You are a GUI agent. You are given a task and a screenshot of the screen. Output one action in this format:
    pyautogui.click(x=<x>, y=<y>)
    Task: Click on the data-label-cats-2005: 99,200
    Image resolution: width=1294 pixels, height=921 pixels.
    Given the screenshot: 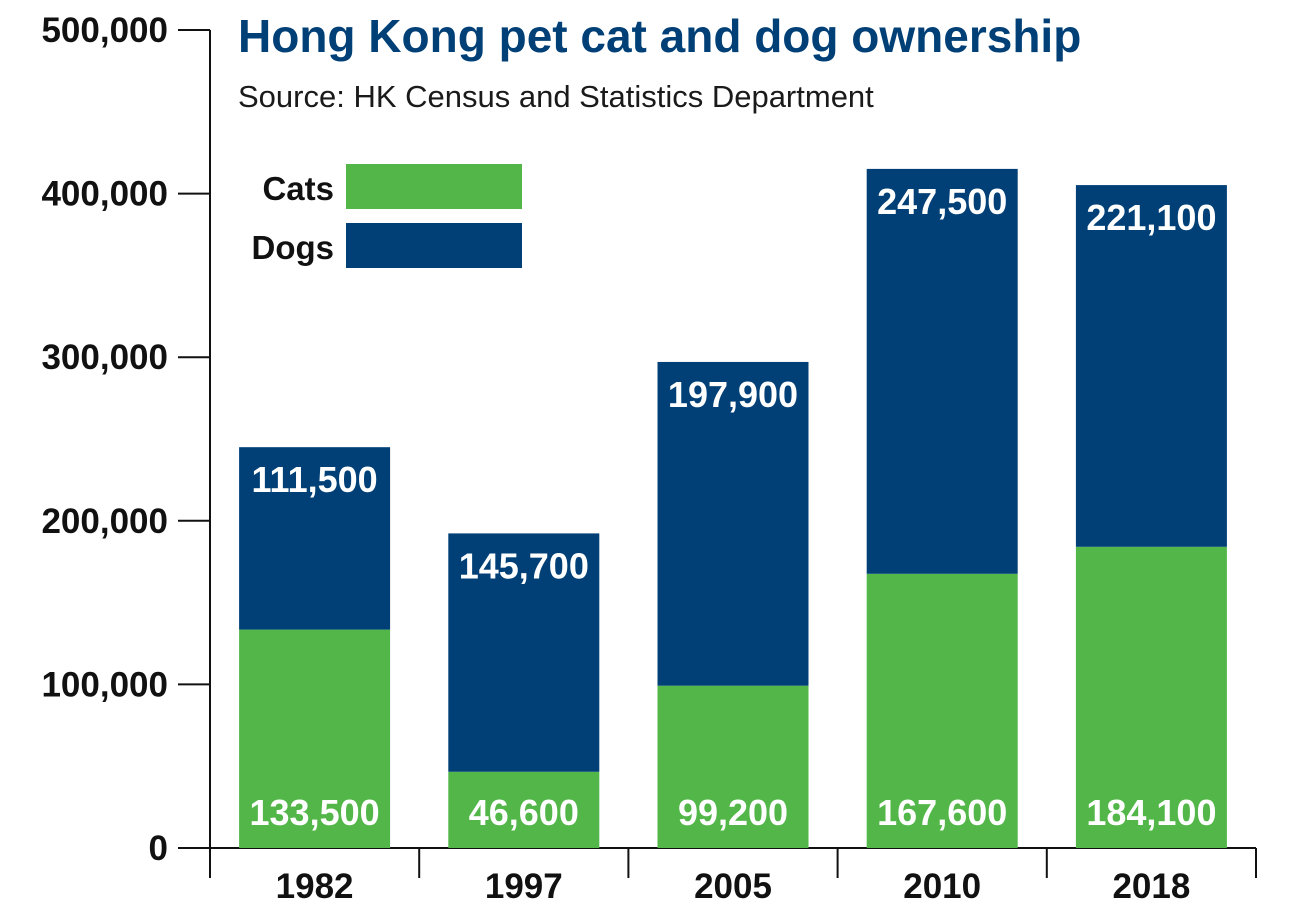 What is the action you would take?
    pyautogui.click(x=733, y=812)
    